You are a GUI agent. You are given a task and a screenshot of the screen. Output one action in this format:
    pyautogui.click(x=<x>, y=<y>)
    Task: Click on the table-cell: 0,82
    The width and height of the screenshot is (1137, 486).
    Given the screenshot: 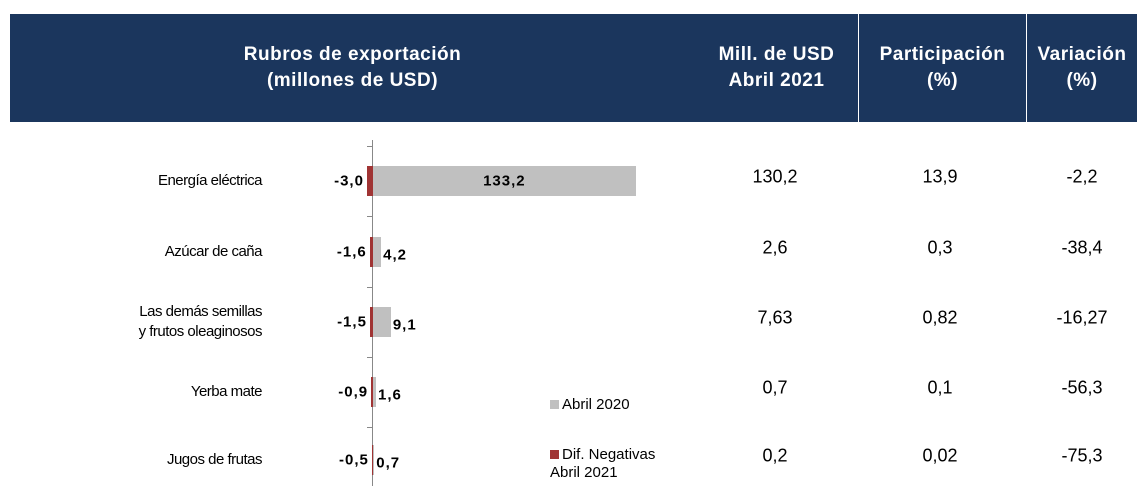 What is the action you would take?
    pyautogui.click(x=940, y=317)
    